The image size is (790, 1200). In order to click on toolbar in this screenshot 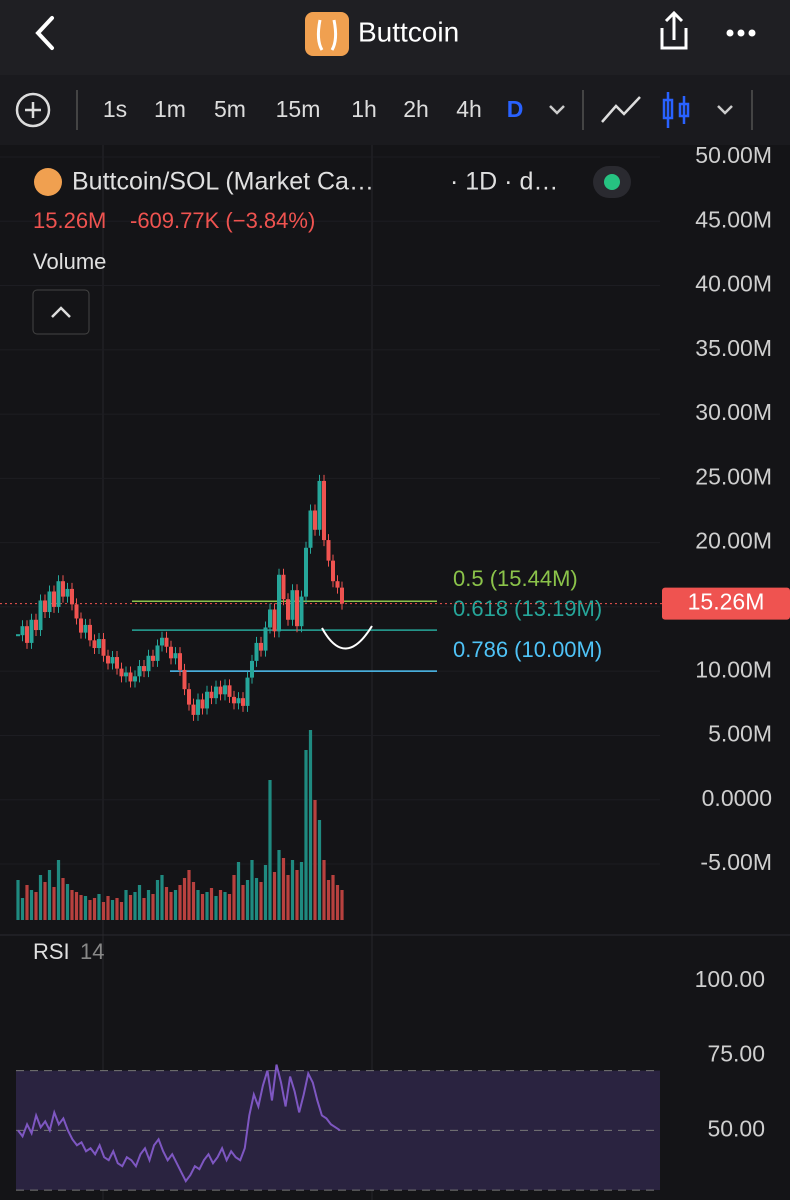, I will do `click(395, 110)`.